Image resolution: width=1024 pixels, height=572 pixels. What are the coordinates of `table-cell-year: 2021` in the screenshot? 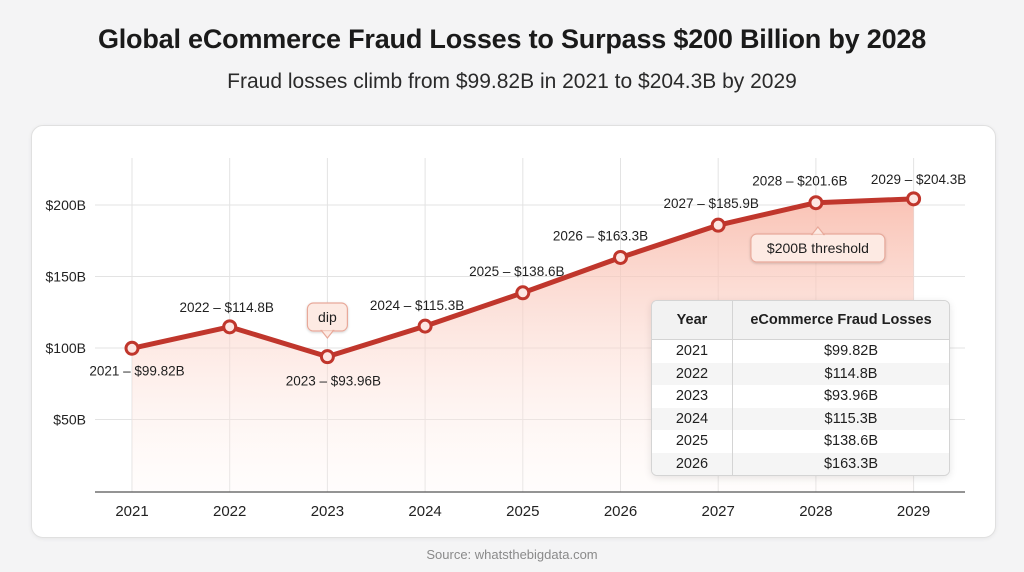 It's located at (692, 351).